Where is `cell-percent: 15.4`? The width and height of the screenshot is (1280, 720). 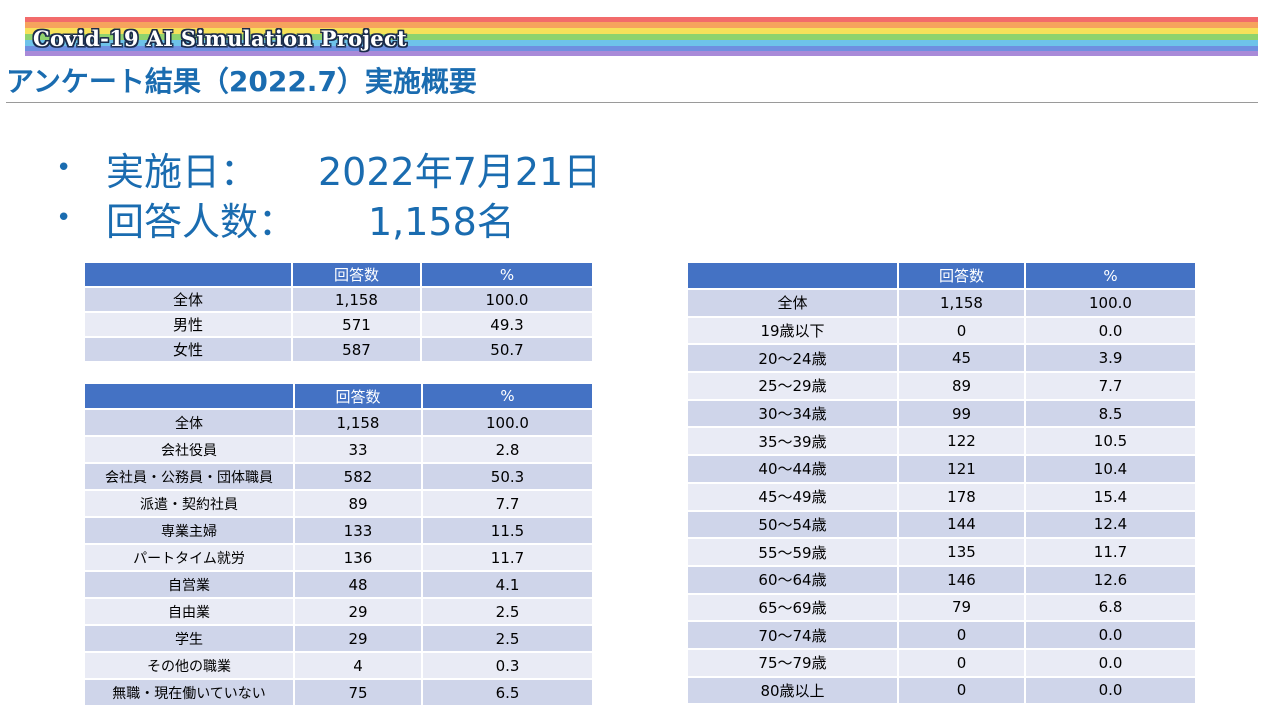
cell-percent: 15.4 is located at coordinates (1110, 497).